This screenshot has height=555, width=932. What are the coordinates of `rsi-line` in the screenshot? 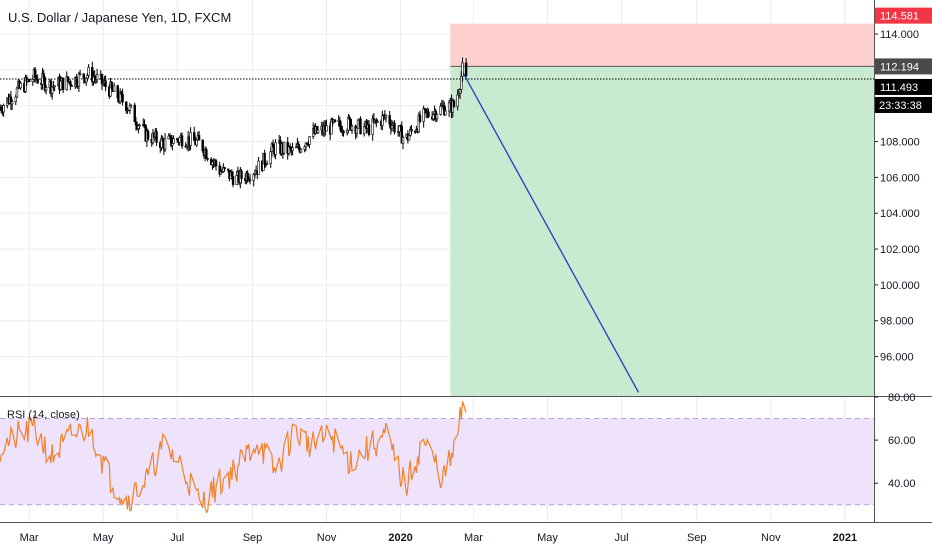 It's located at (233, 457).